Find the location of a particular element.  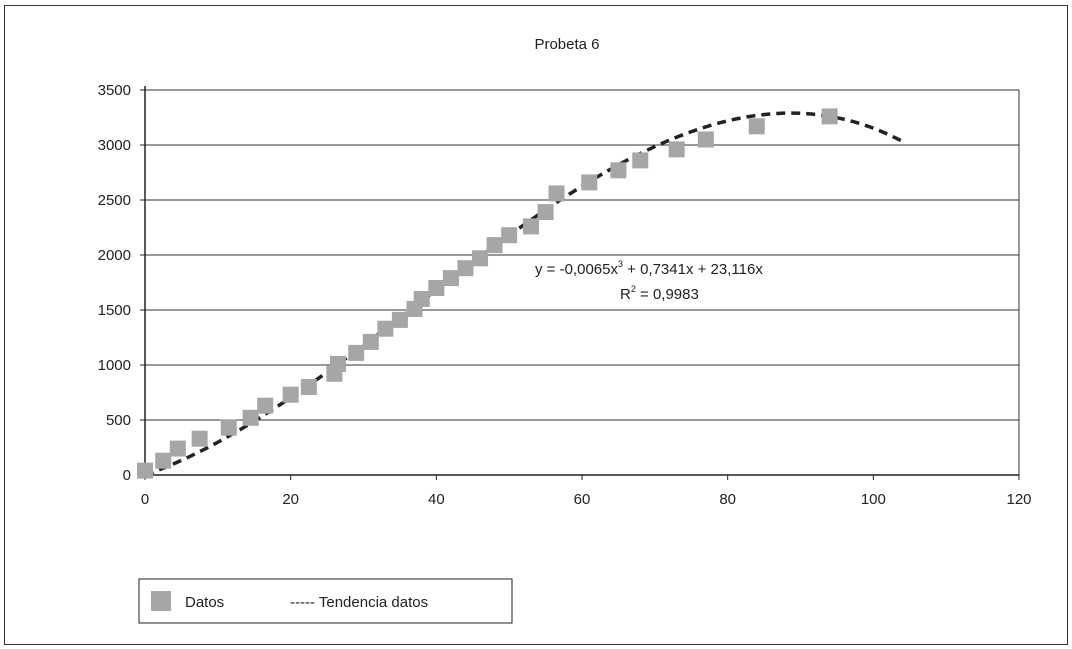

x-tick-label-120: 120 is located at coordinates (1018, 499).